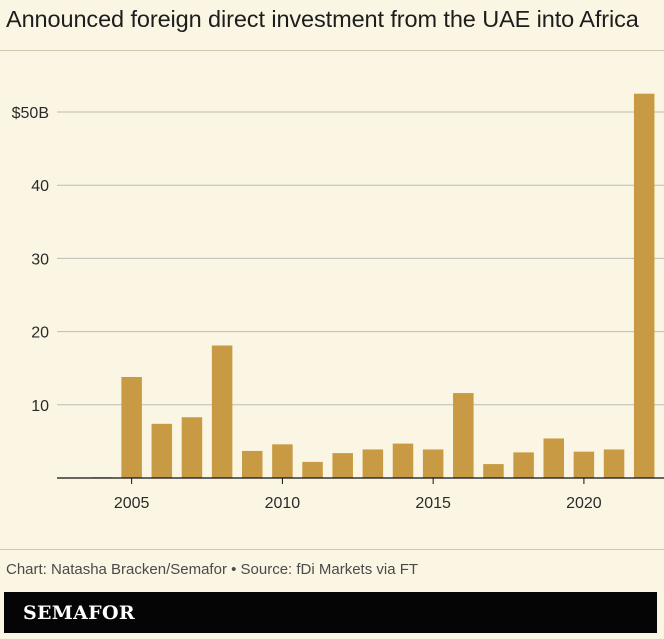 Image resolution: width=664 pixels, height=639 pixels. What do you see at coordinates (40, 259) in the screenshot?
I see `y-tick-label: 30` at bounding box center [40, 259].